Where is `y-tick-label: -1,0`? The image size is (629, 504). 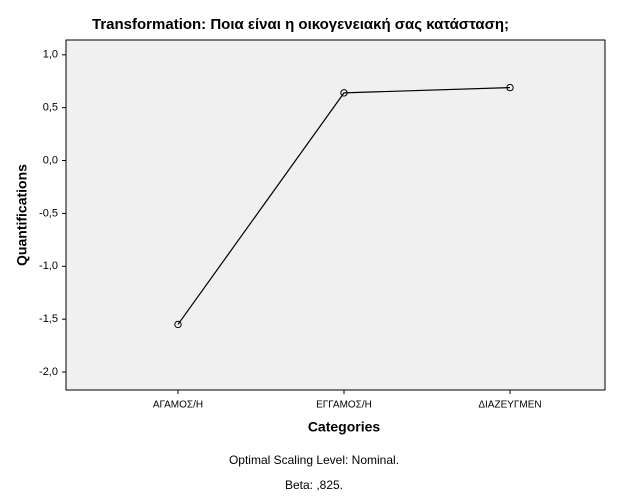
y-tick-label: -1,0 is located at coordinates (48, 266).